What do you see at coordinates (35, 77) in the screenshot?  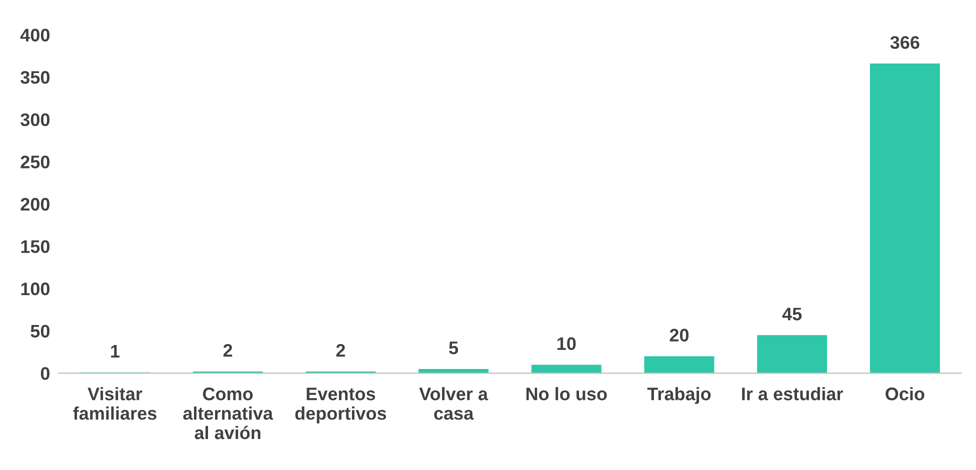 I see `y-tick-label: 350` at bounding box center [35, 77].